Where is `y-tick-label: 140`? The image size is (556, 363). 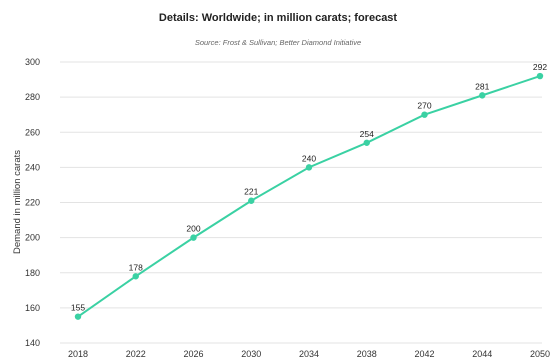
y-tick-label: 140 is located at coordinates (32, 343).